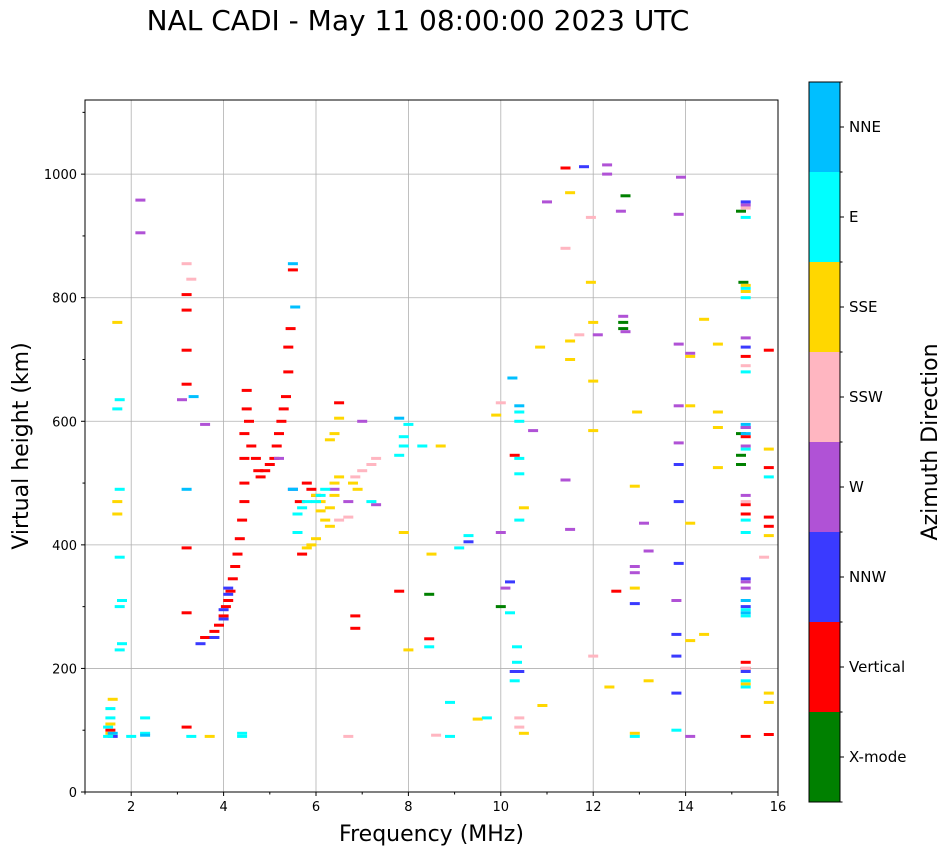 The width and height of the screenshot is (951, 856). What do you see at coordinates (685, 807) in the screenshot?
I see `x-tick-label: 14` at bounding box center [685, 807].